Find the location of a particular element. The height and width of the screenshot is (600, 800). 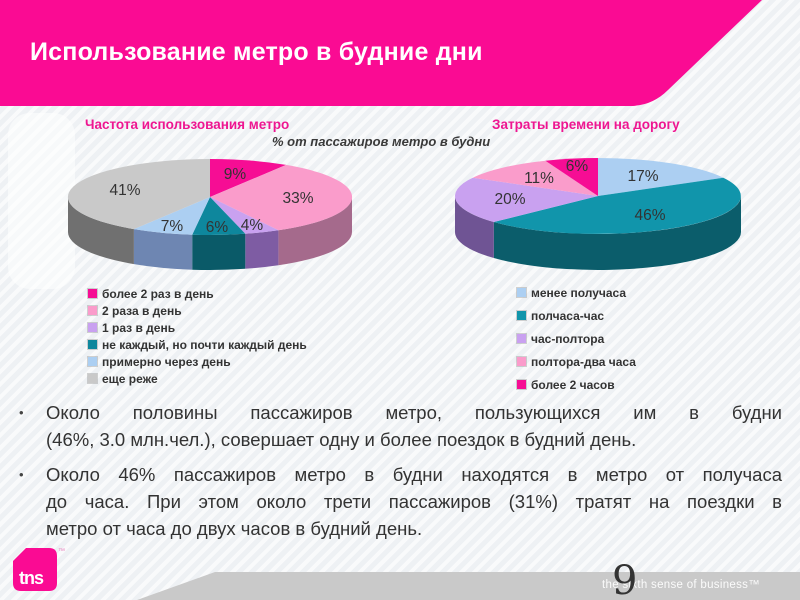

legend-item: не каждый, но почти каждый день is located at coordinates (197, 344).